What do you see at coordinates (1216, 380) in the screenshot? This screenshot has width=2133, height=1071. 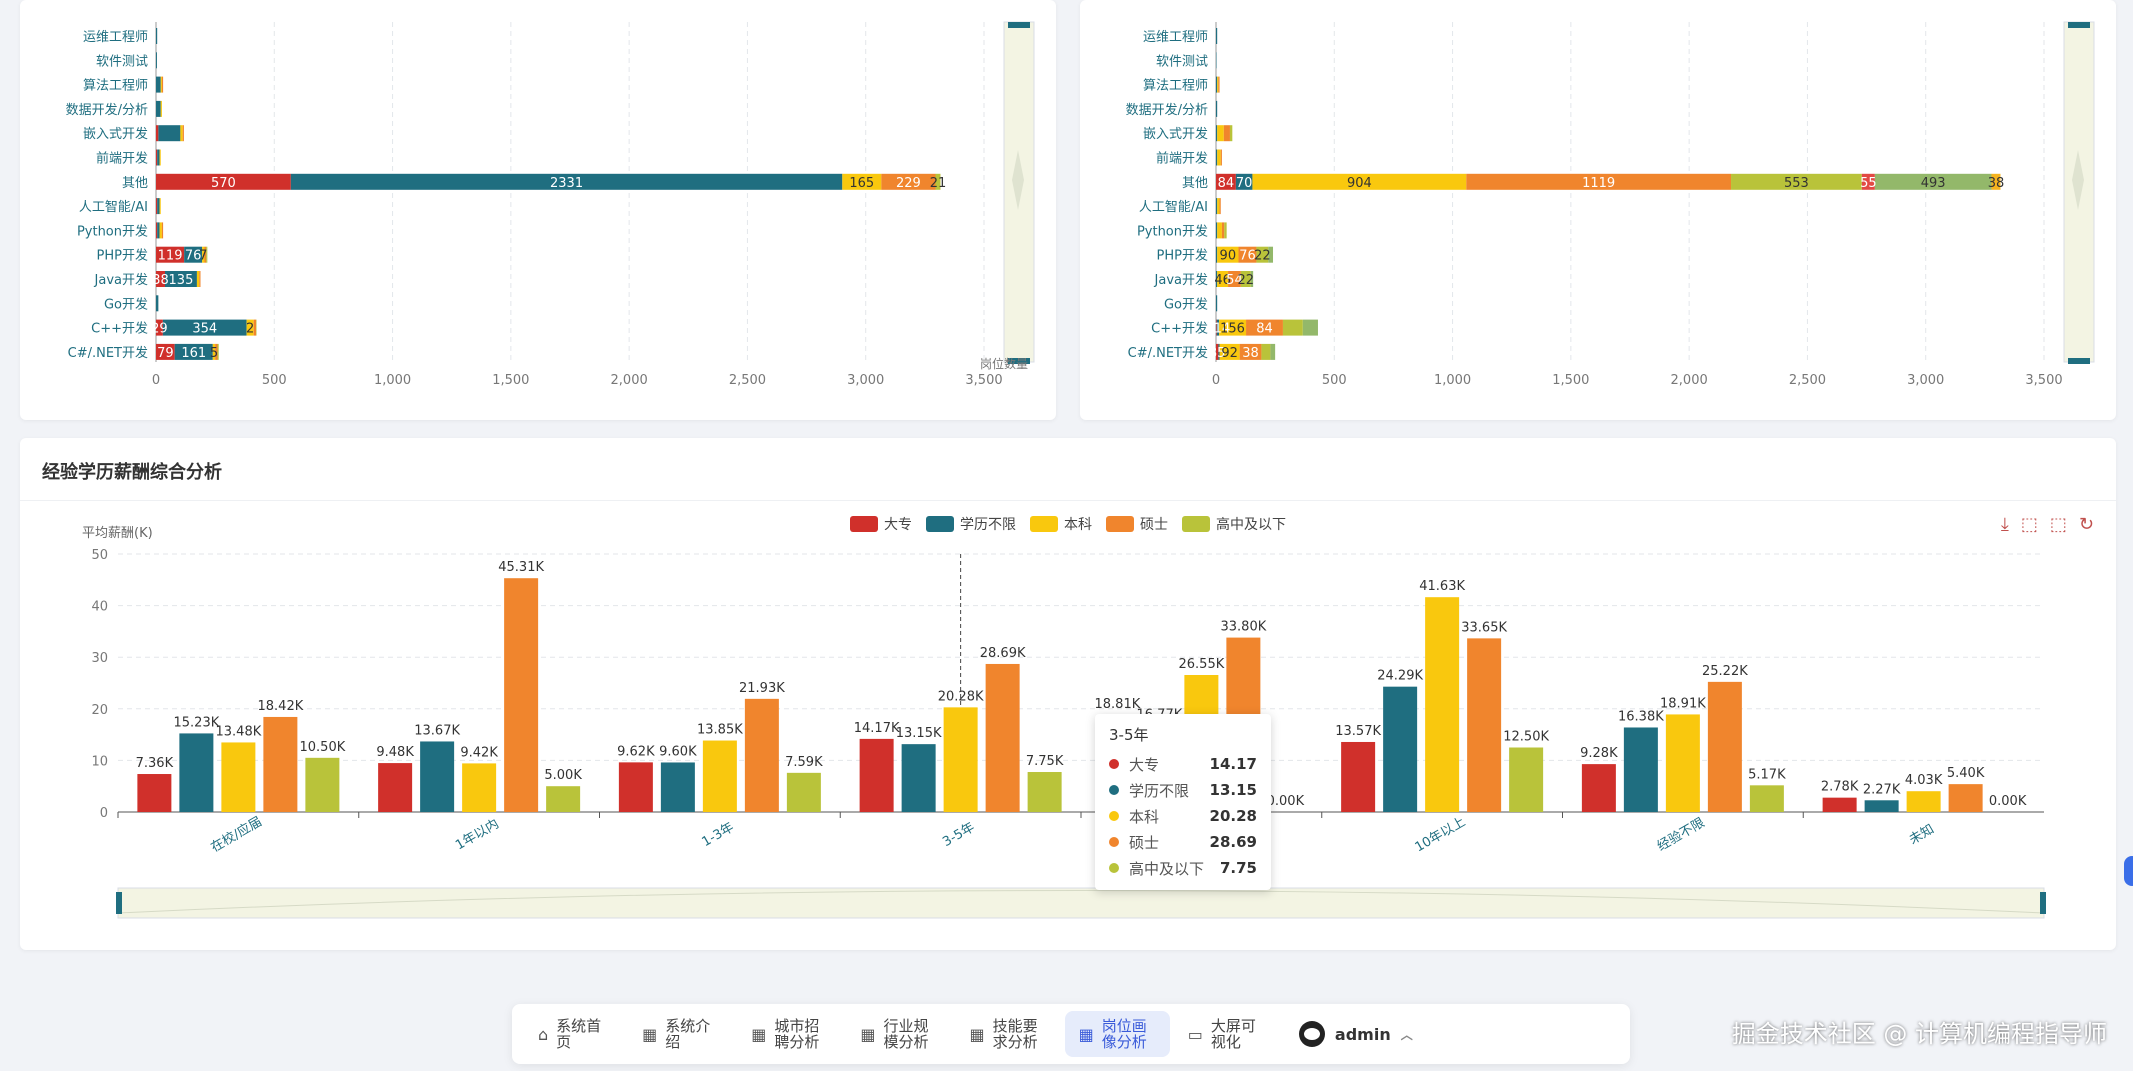 I see `x-tick-label: 0` at bounding box center [1216, 380].